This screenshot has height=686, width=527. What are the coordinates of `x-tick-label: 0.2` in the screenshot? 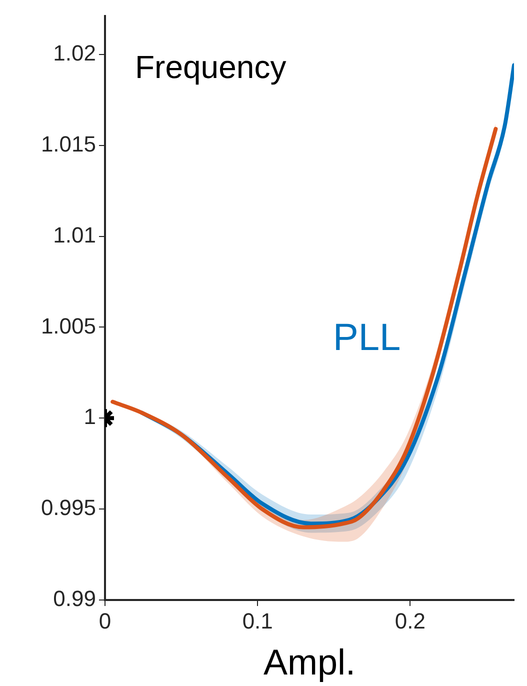 It's located at (410, 621).